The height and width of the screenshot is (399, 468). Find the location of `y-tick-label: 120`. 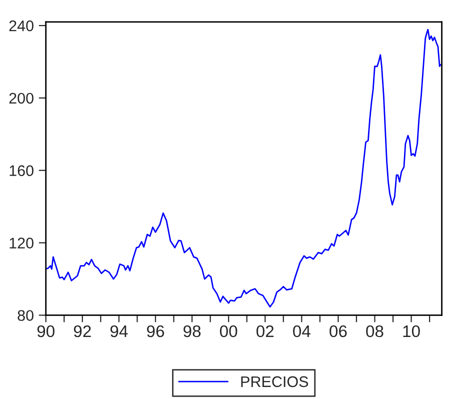

y-tick-label: 120 is located at coordinates (22, 243).